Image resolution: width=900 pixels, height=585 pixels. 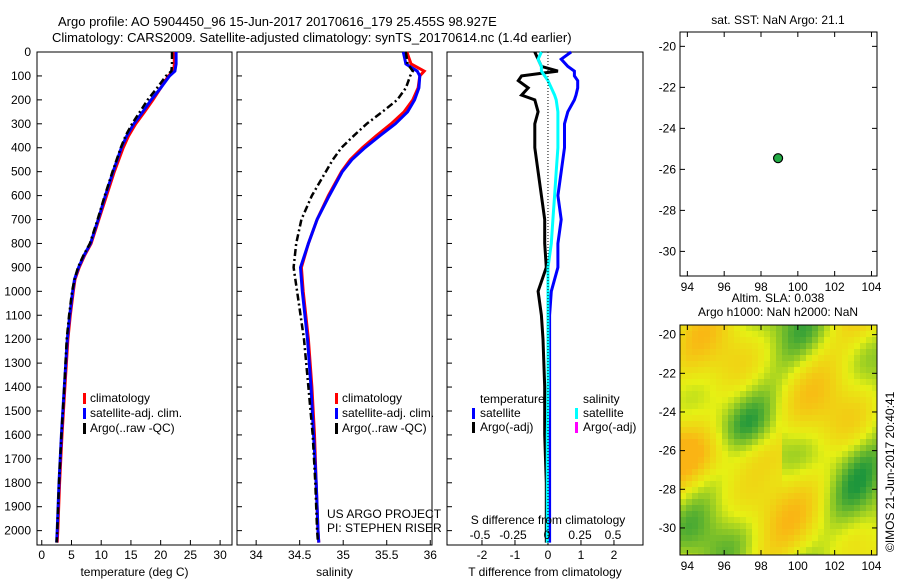 I want to click on x-tick-label: 20, so click(x=161, y=555).